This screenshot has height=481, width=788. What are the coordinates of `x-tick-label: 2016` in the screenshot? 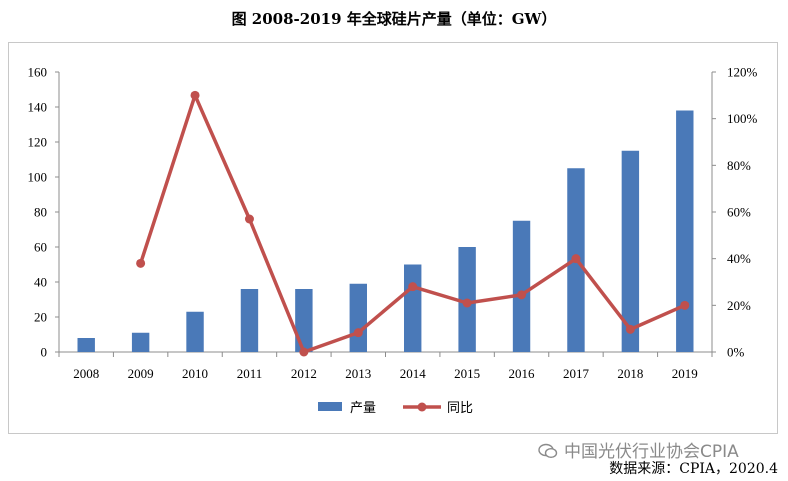 It's located at (522, 373).